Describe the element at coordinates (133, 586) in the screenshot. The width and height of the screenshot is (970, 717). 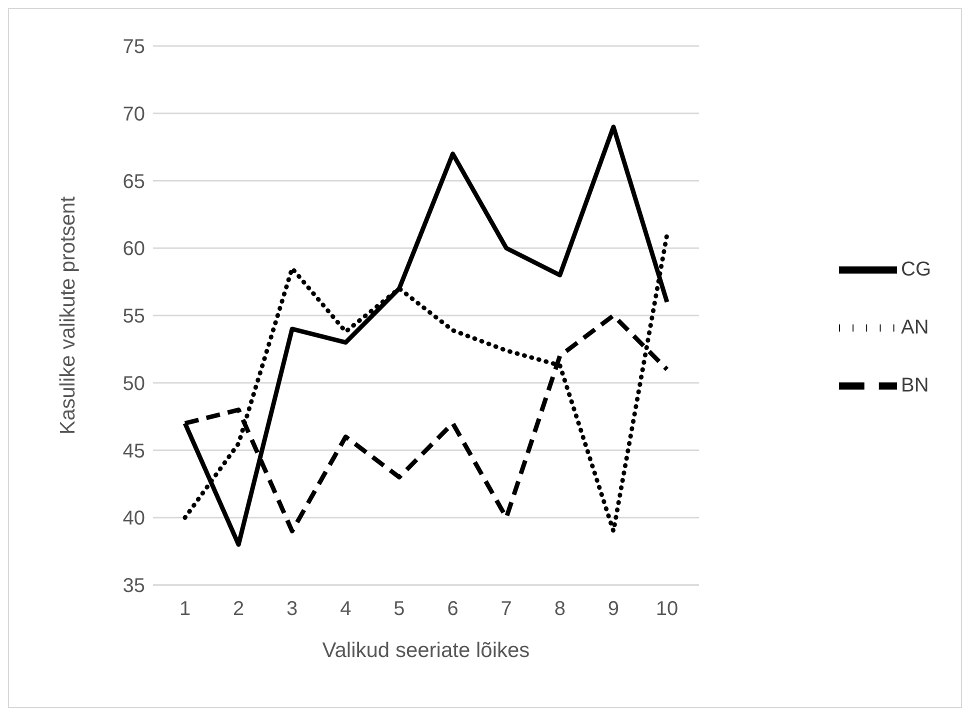
I see `y-tick-label: 35` at that location.